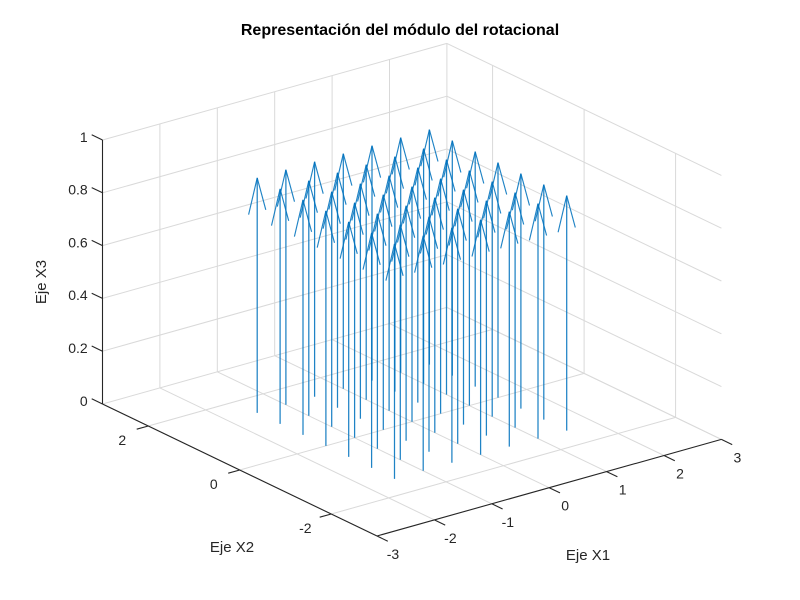 The image size is (800, 600). What do you see at coordinates (393, 554) in the screenshot?
I see `x1-tick-label: -3` at bounding box center [393, 554].